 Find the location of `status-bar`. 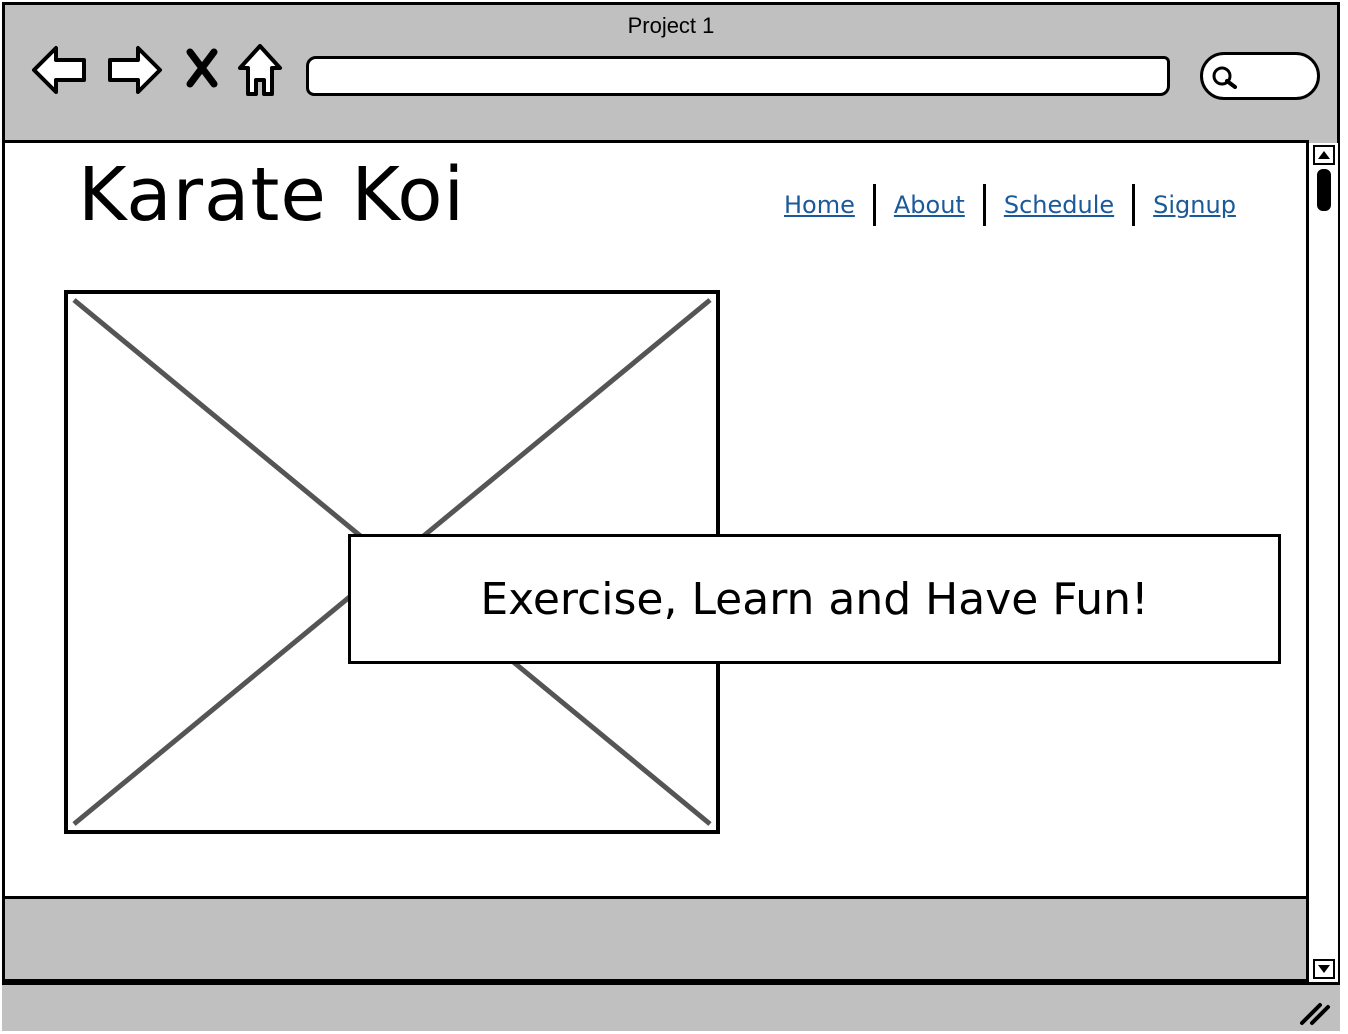

status-bar is located at coordinates (671, 1006).